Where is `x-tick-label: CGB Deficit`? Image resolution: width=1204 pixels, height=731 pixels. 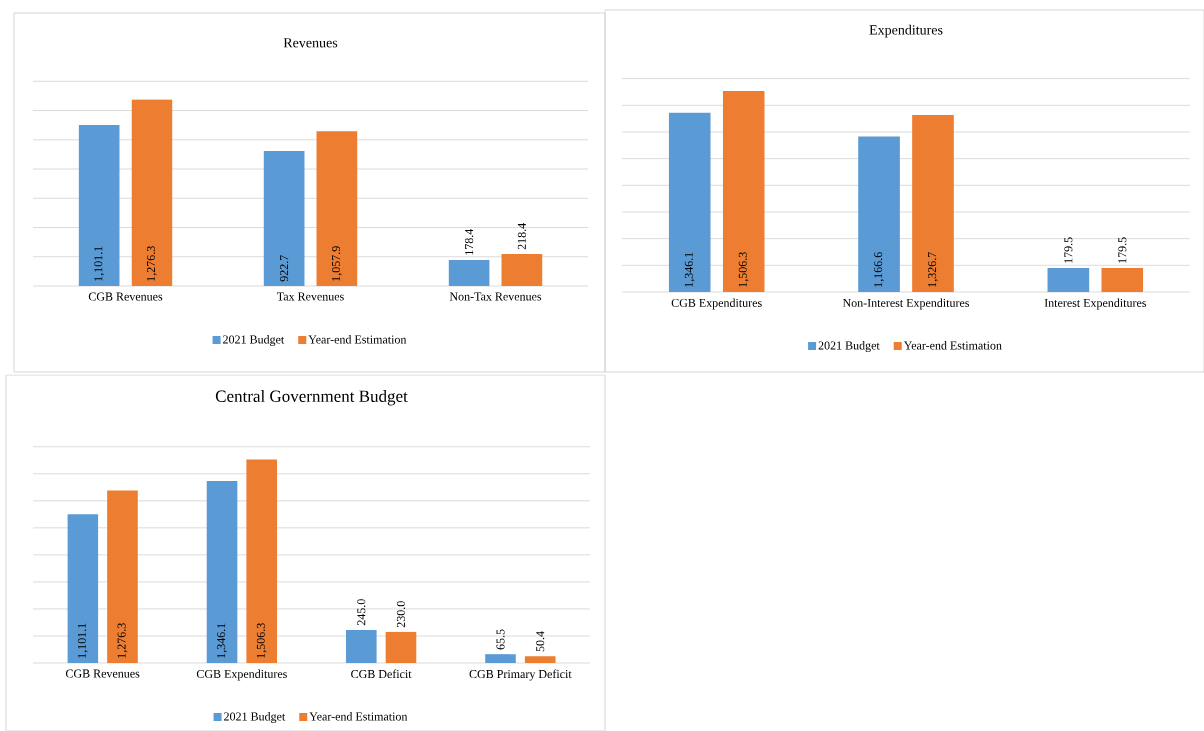 x-tick-label: CGB Deficit is located at coordinates (381, 674).